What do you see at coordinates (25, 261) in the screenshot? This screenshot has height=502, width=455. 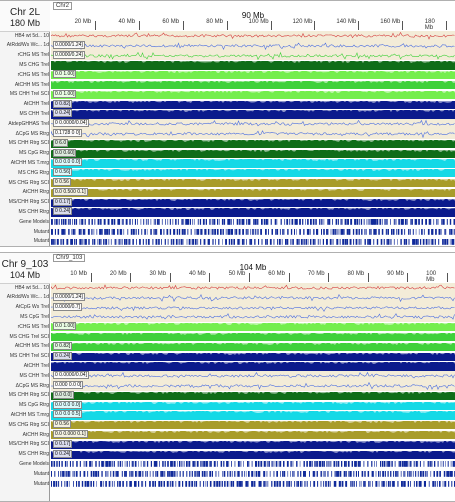 I see `chromosome-name: Chr 9_103` at bounding box center [25, 261].